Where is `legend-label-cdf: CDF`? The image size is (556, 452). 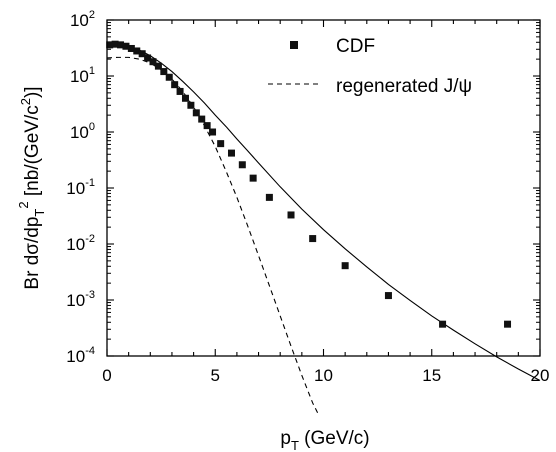 legend-label-cdf: CDF is located at coordinates (355, 46).